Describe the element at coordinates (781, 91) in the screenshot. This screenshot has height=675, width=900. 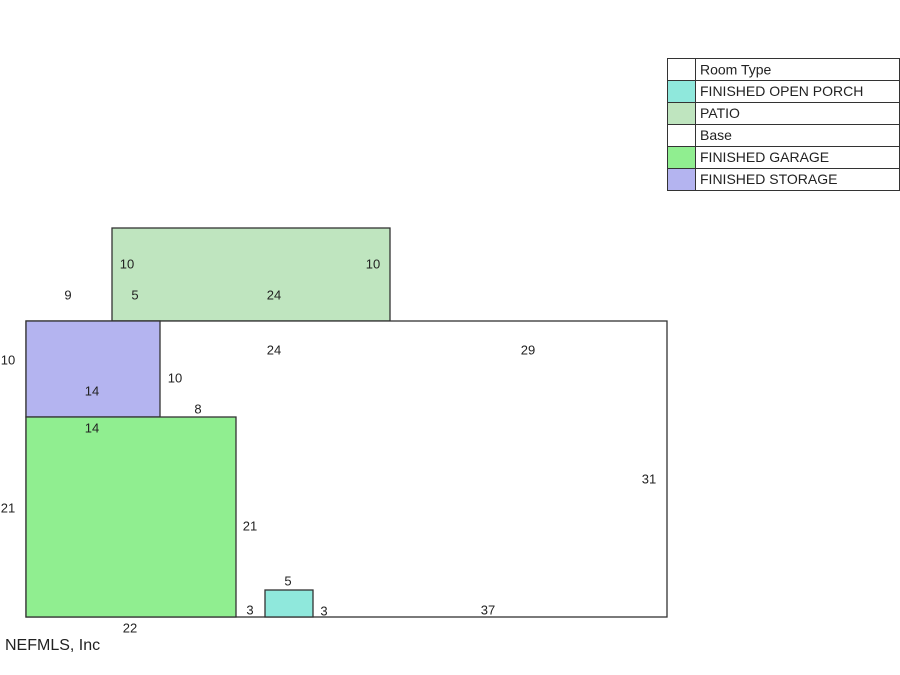
I see `legend-label: FINISHED OPEN PORCH` at that location.